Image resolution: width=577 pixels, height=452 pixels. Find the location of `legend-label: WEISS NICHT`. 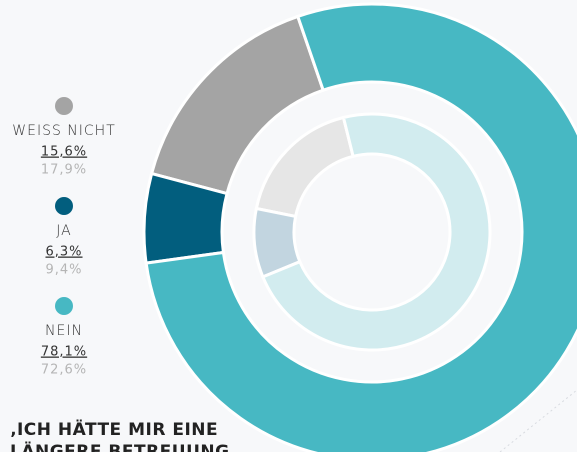

legend-label: WEISS NICHT is located at coordinates (64, 131).